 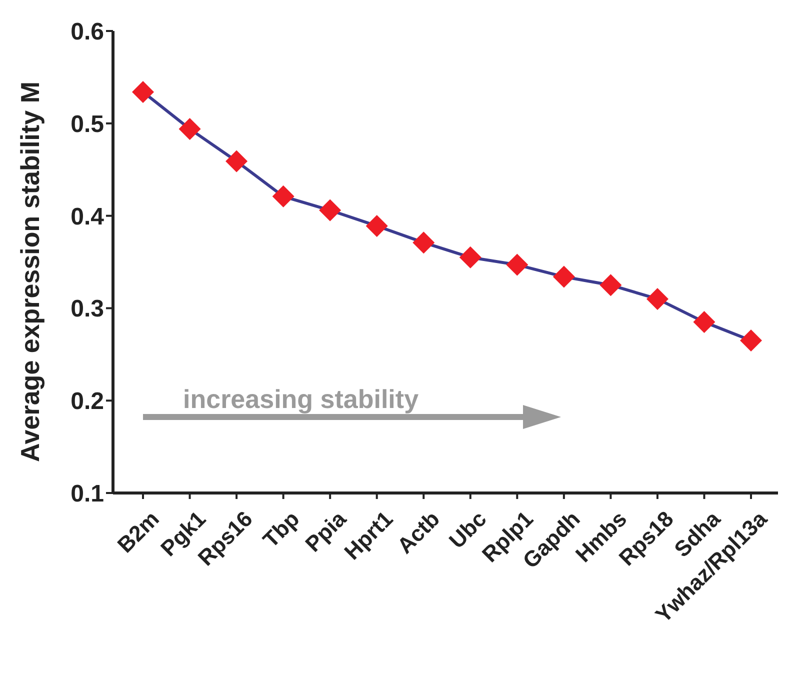 I want to click on y-tick-label: 0.6, so click(x=87, y=32).